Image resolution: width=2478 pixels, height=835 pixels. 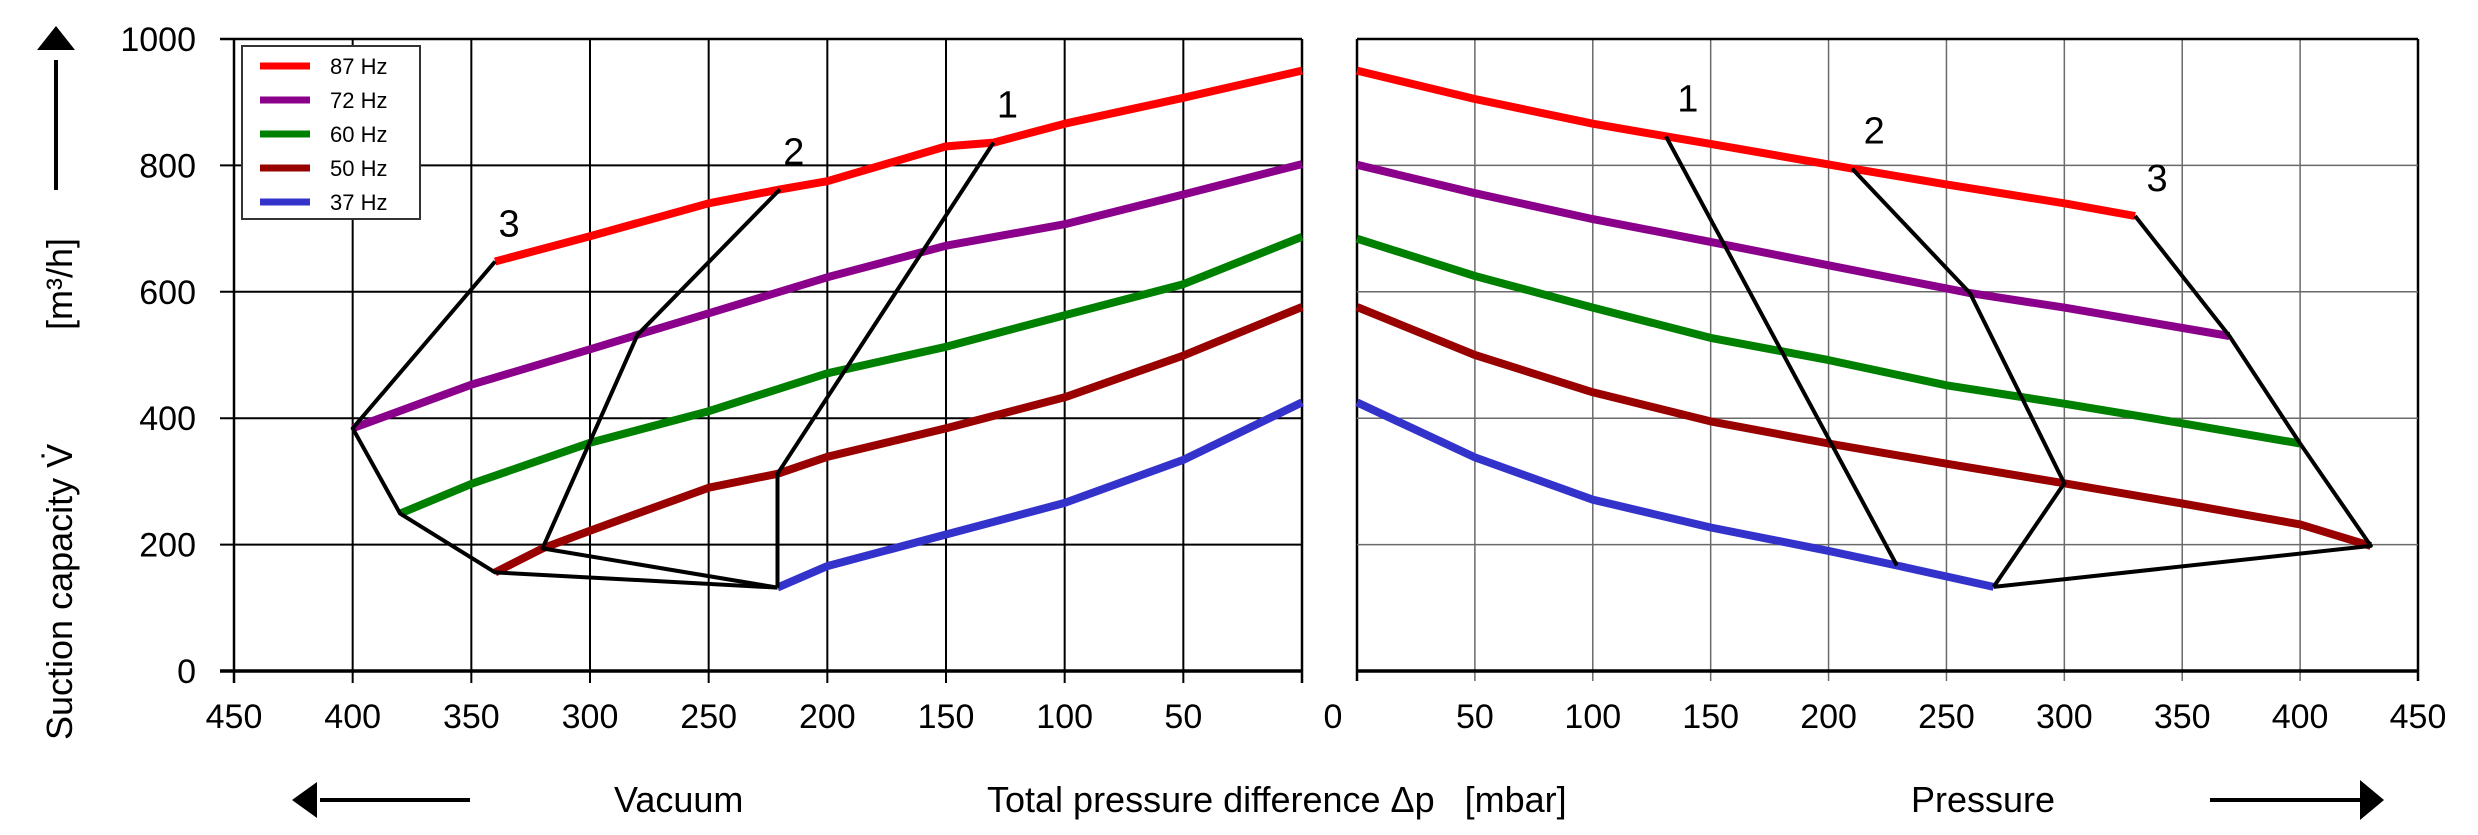 What do you see at coordinates (56, 38) in the screenshot?
I see `y-axis-arrow-up-icon` at bounding box center [56, 38].